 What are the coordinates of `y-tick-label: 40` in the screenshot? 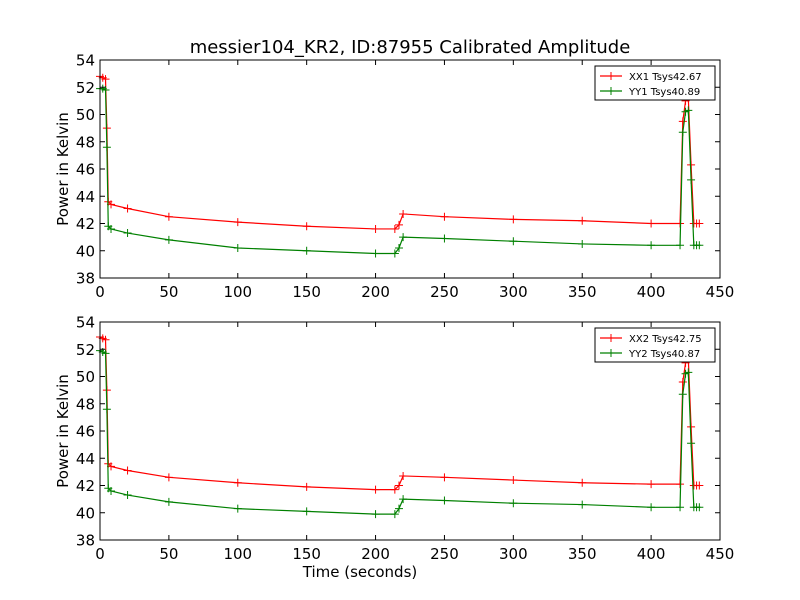 It's located at (85, 513).